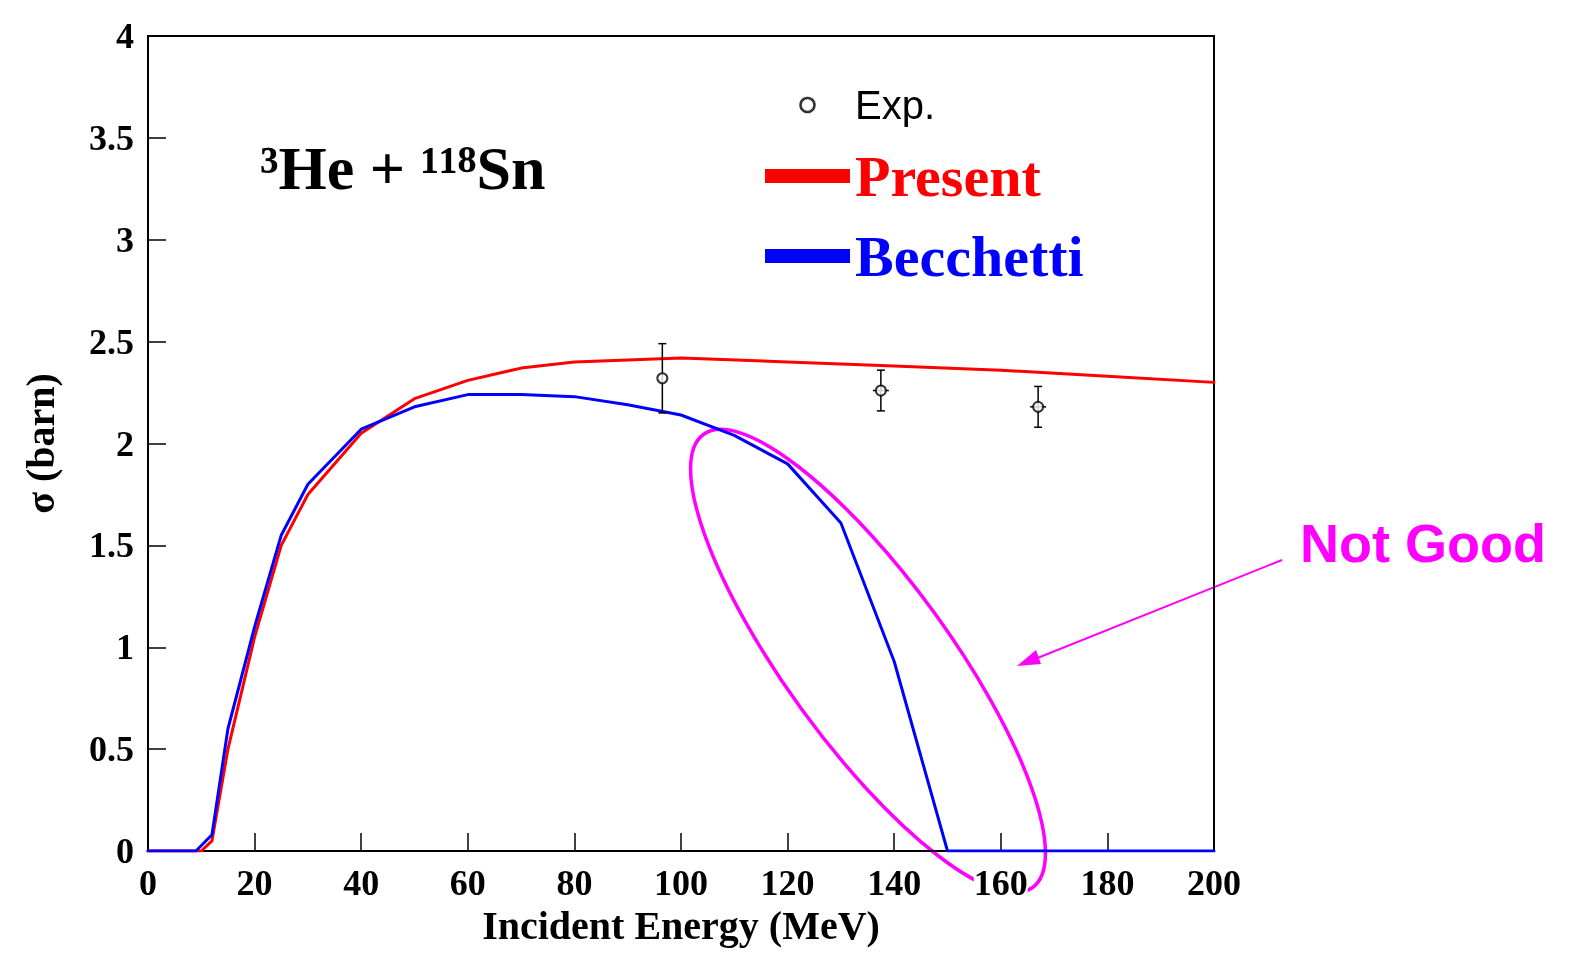 The height and width of the screenshot is (956, 1595). I want to click on legend-label: Becchetti, so click(969, 256).